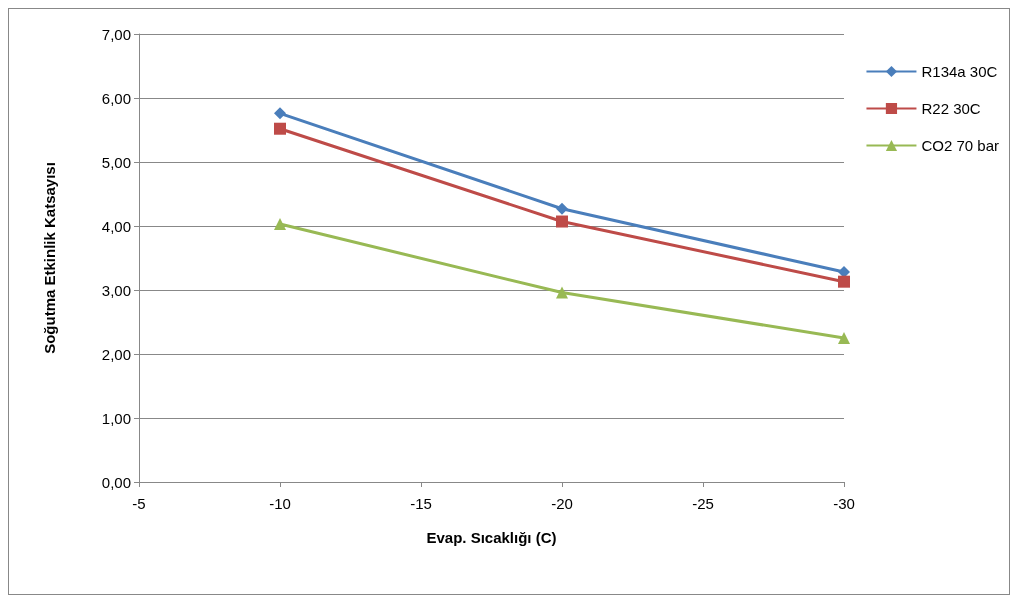 The height and width of the screenshot is (608, 1027). What do you see at coordinates (844, 503) in the screenshot?
I see `x-tick-label: -30` at bounding box center [844, 503].